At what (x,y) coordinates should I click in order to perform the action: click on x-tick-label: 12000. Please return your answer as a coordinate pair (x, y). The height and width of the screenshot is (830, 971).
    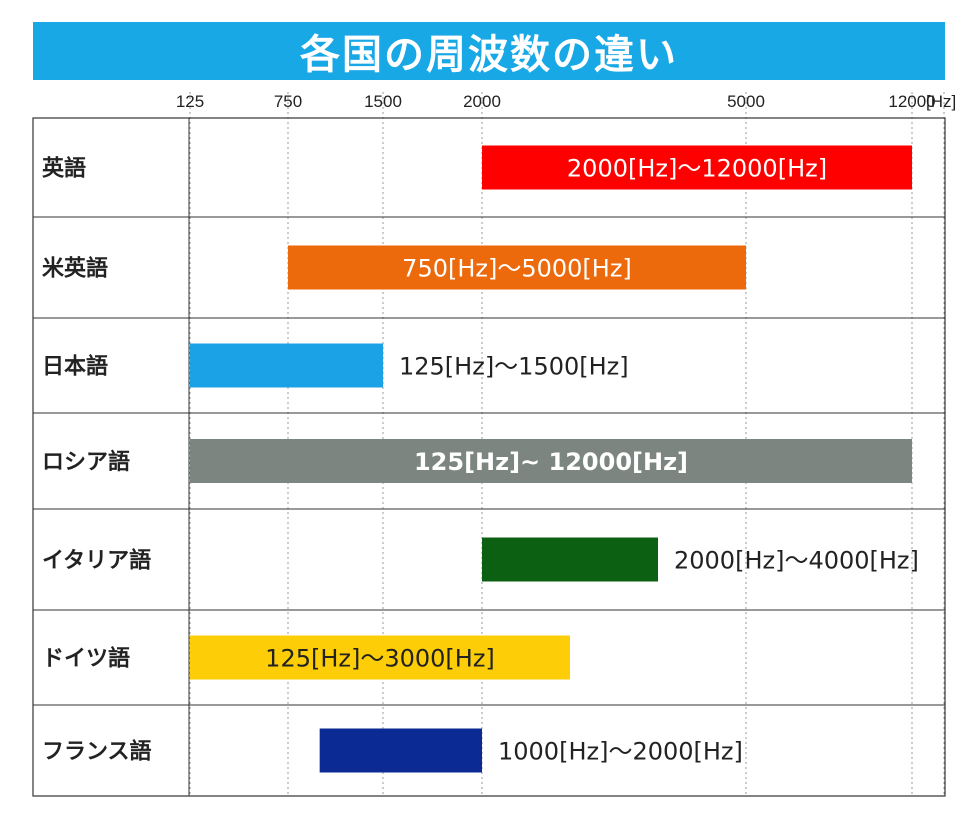
    Looking at the image, I should click on (911, 101).